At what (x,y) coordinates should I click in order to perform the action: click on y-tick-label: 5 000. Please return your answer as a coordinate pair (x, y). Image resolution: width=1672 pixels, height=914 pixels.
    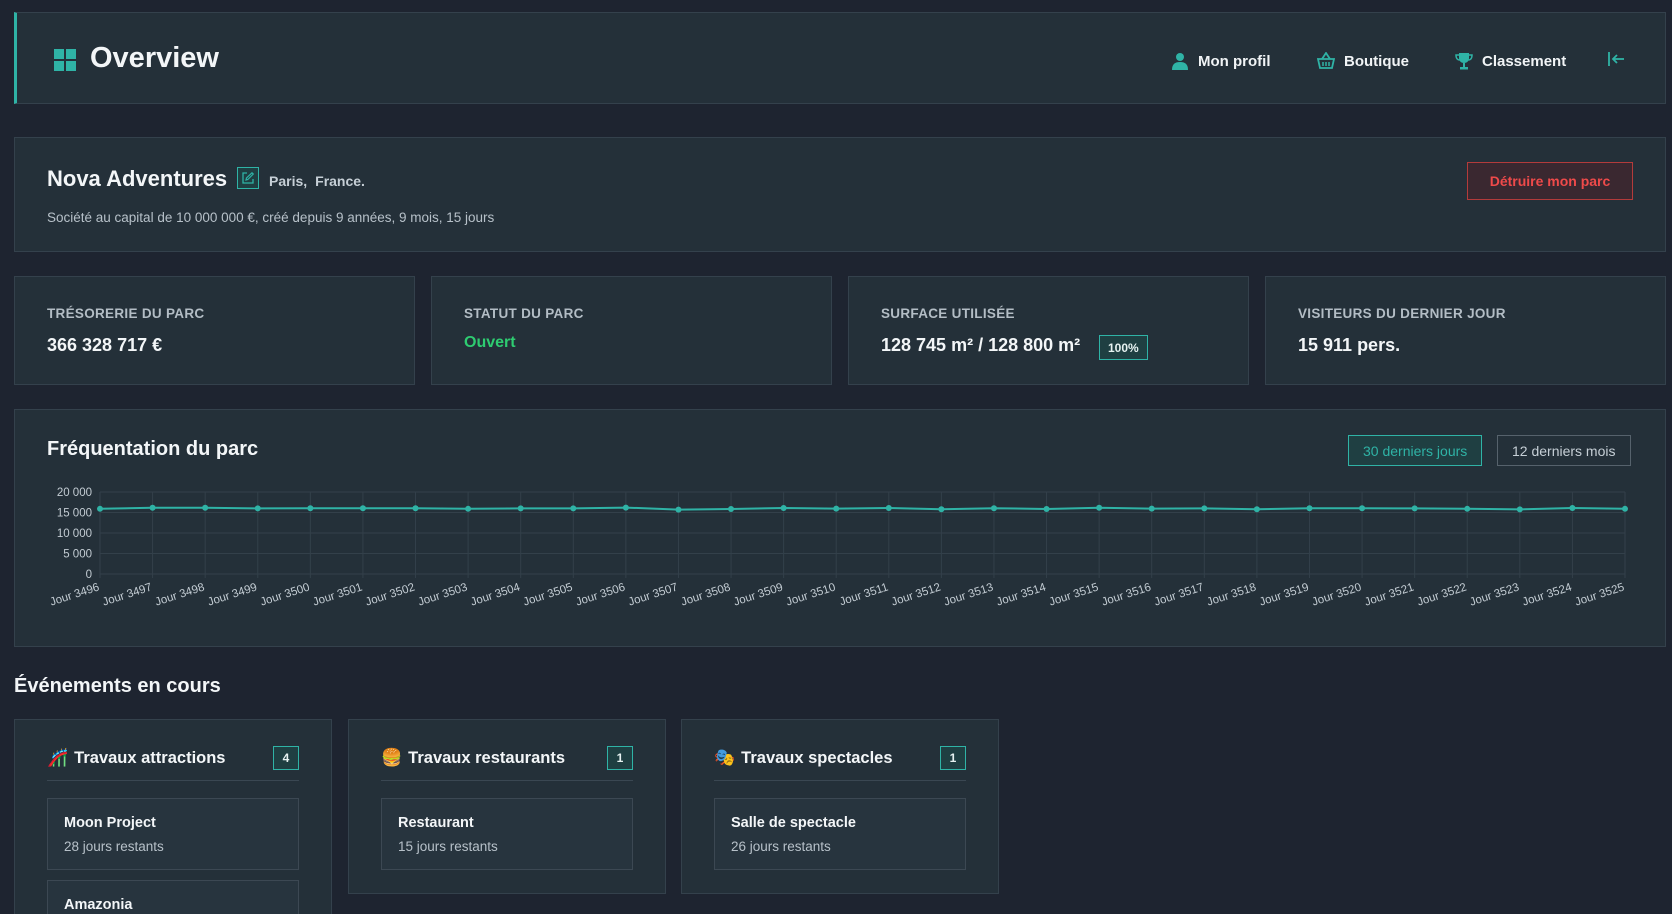
    Looking at the image, I should click on (77, 555).